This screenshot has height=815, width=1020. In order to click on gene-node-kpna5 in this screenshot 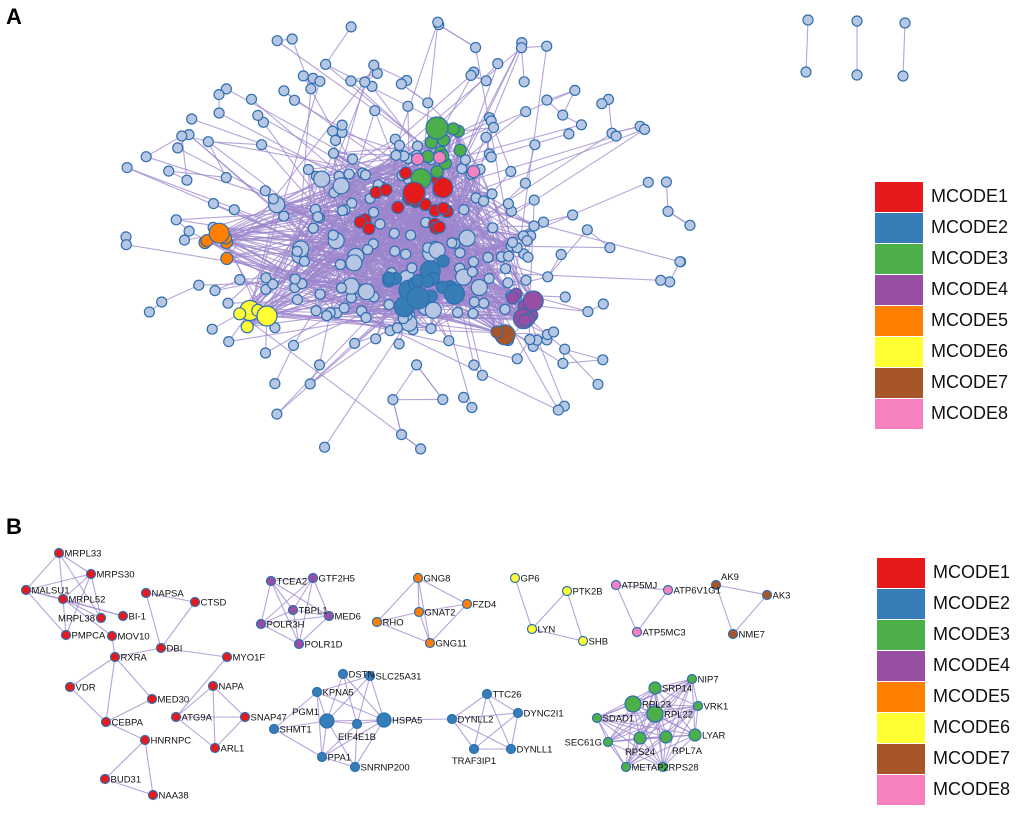, I will do `click(317, 692)`.